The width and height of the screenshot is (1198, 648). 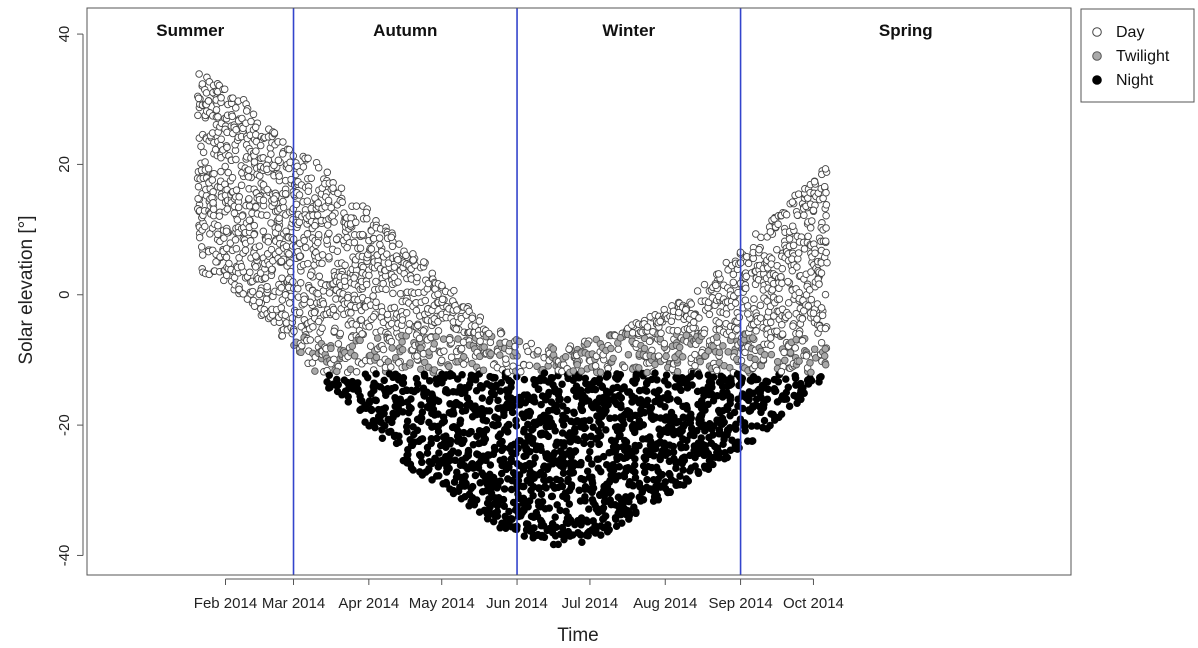 What do you see at coordinates (1130, 32) in the screenshot?
I see `legend-label-day: Day` at bounding box center [1130, 32].